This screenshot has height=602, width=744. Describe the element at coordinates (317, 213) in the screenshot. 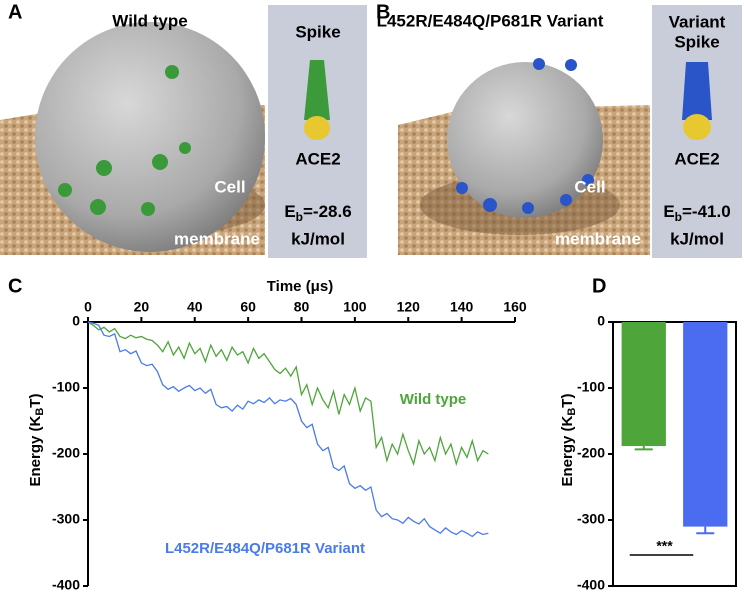

I see `energy-label: Eb=-28.6` at that location.